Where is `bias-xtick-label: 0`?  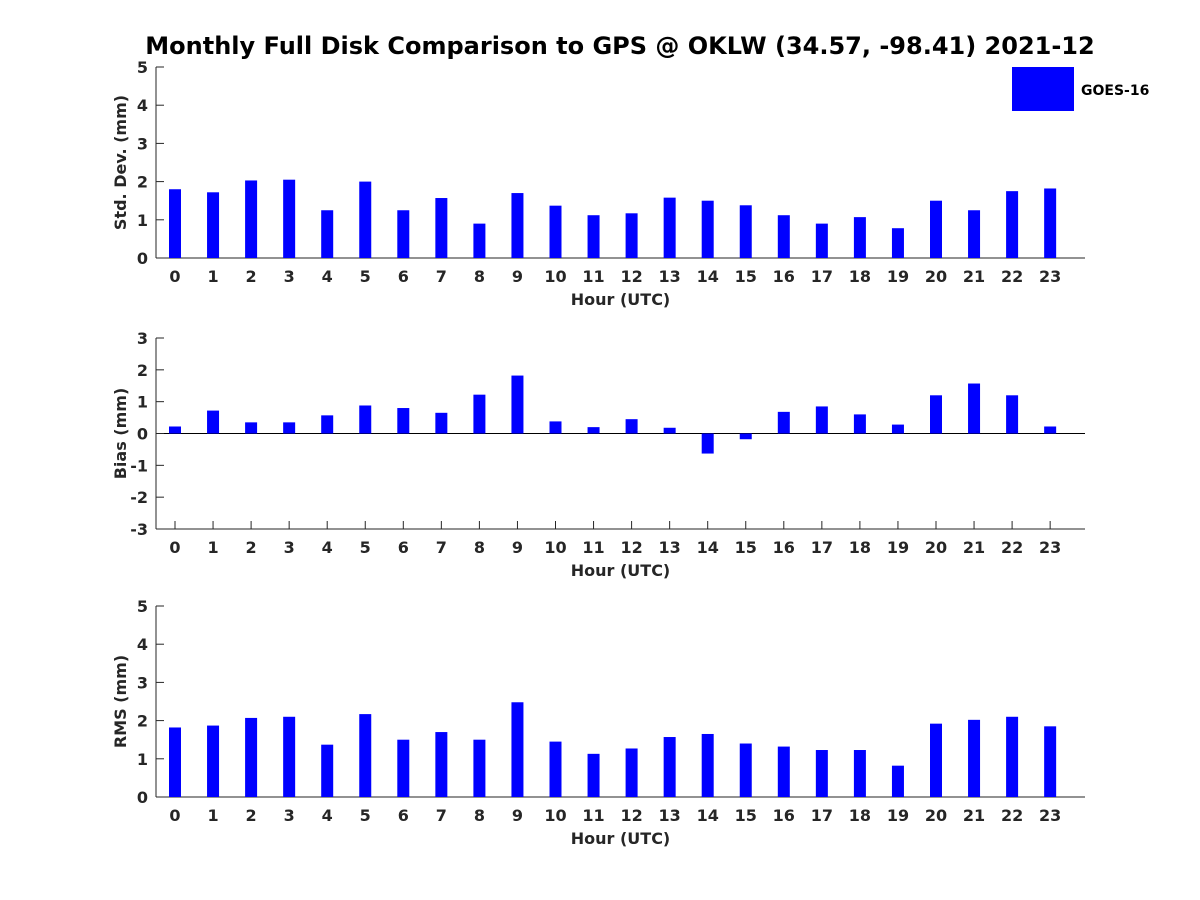 bias-xtick-label: 0 is located at coordinates (174, 547).